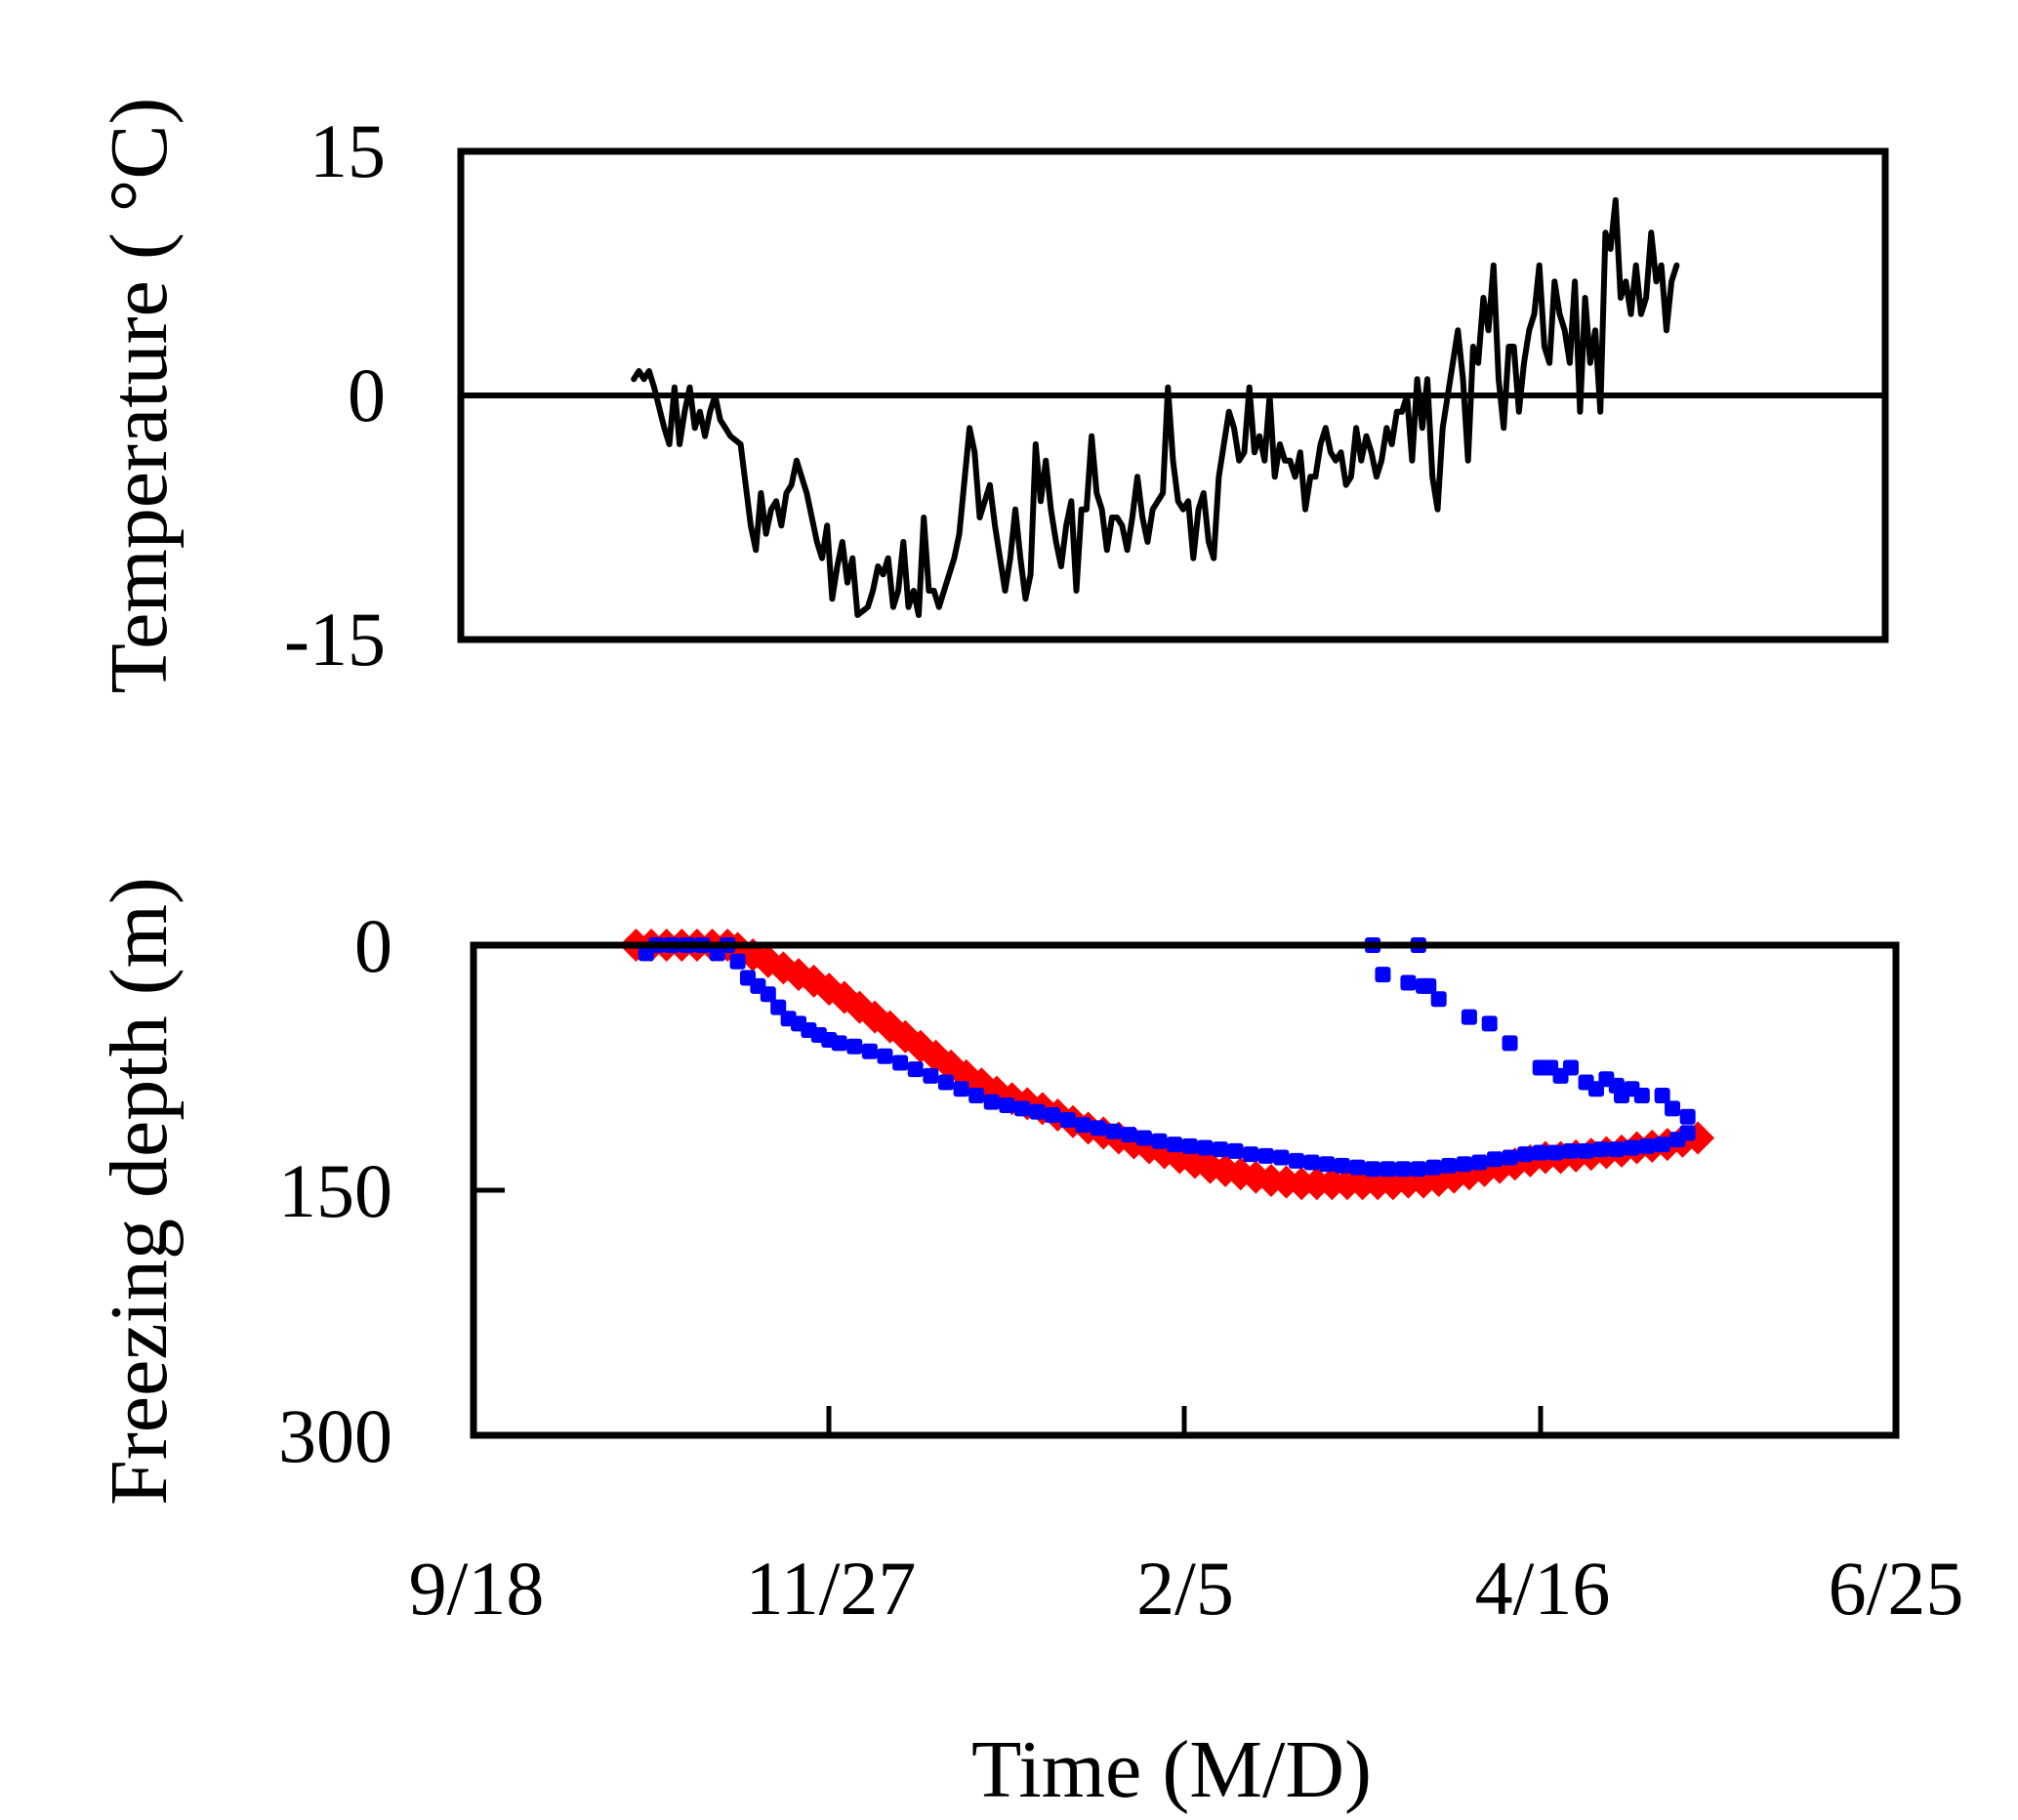  What do you see at coordinates (831, 1588) in the screenshot?
I see `x-tick-label: 11/27` at bounding box center [831, 1588].